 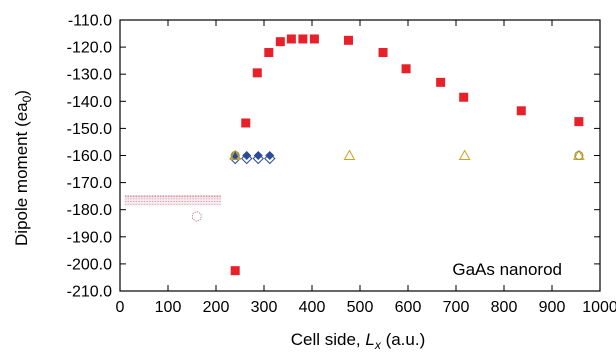 I want to click on x-axis-title: Cell side, Lx (a.u.), so click(x=358, y=341).